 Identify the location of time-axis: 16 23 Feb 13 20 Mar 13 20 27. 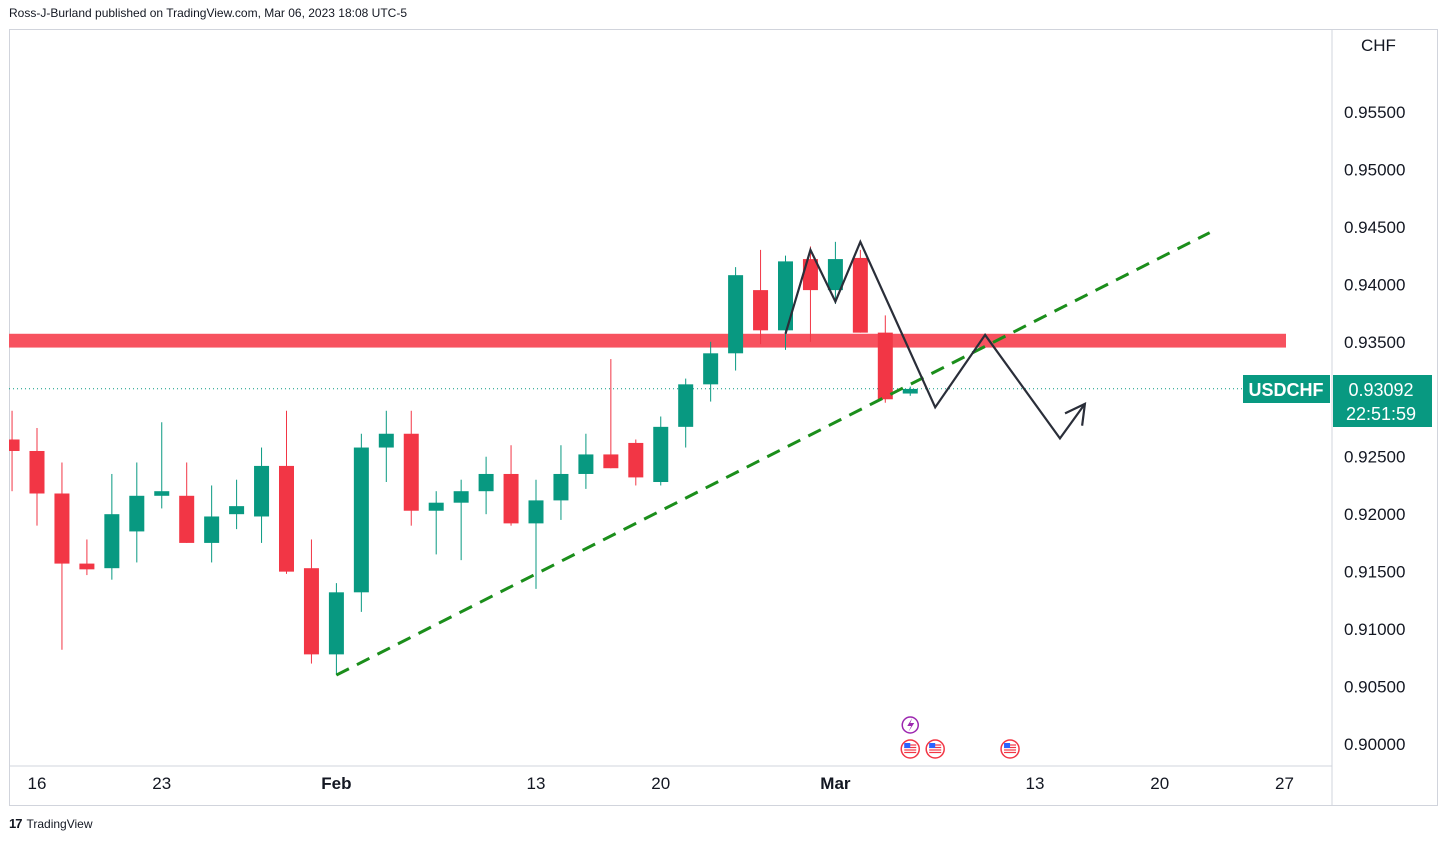
(661, 783).